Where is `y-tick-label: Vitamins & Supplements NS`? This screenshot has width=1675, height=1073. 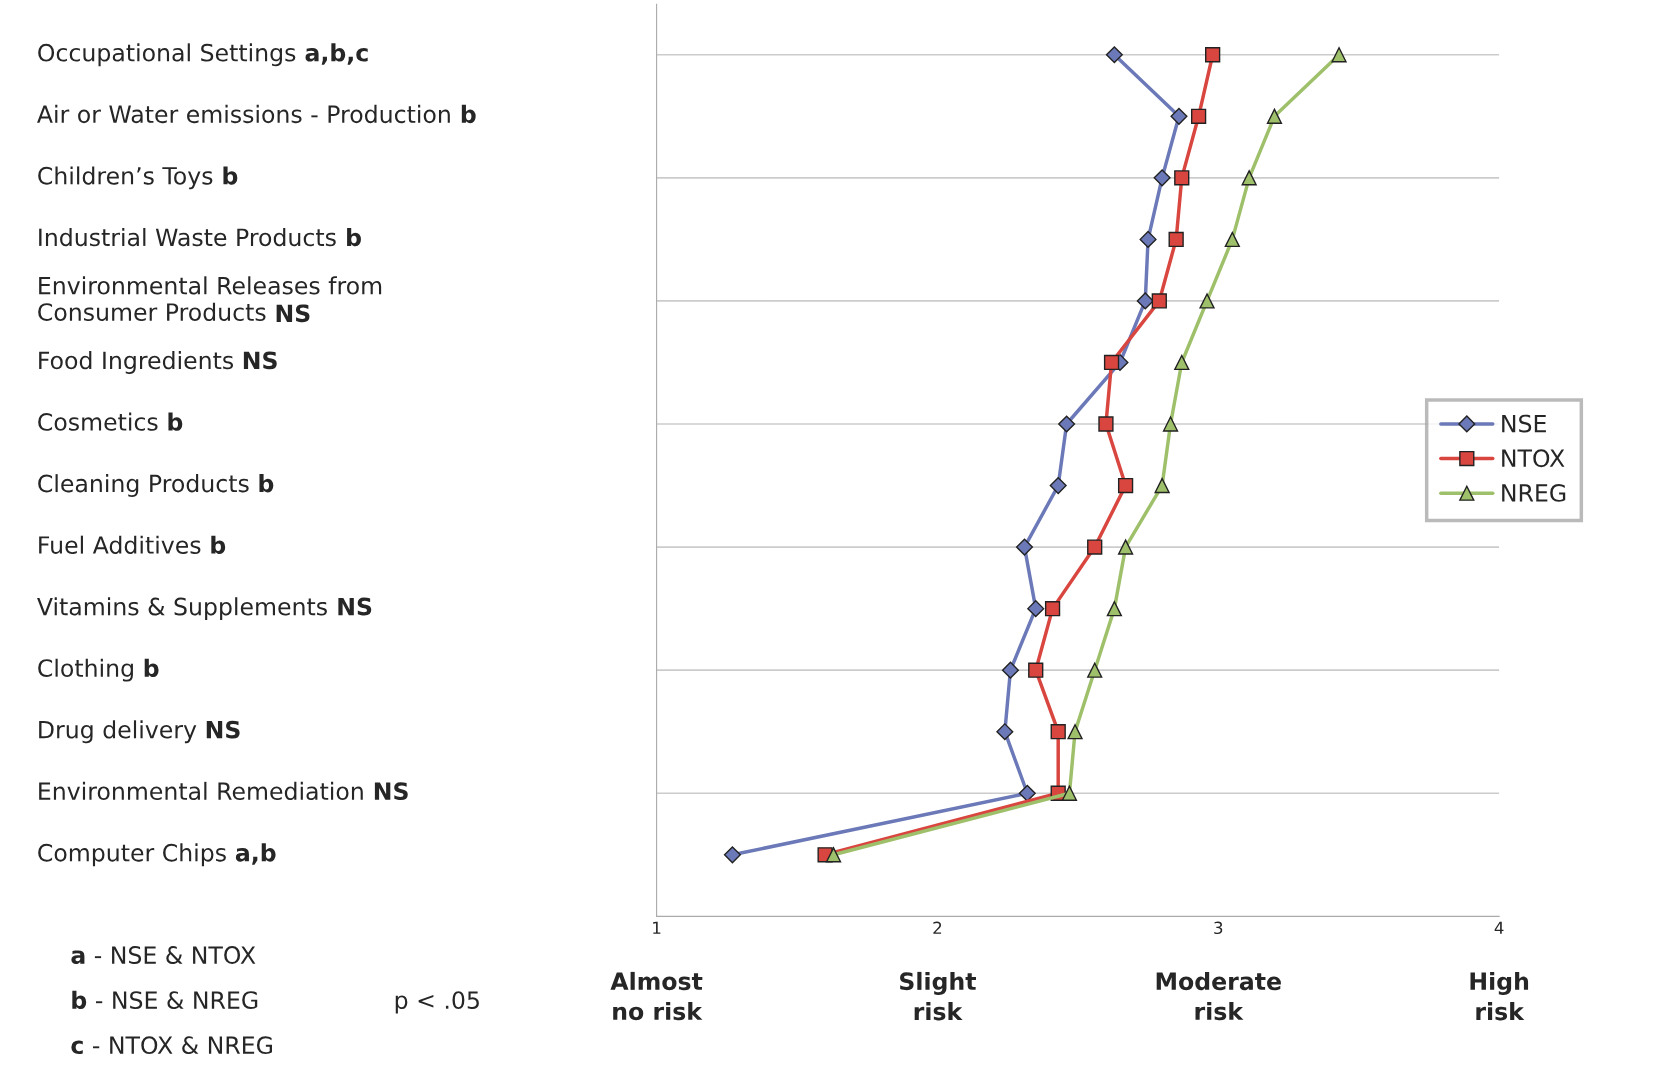 y-tick-label: Vitamins & Supplements NS is located at coordinates (204, 609).